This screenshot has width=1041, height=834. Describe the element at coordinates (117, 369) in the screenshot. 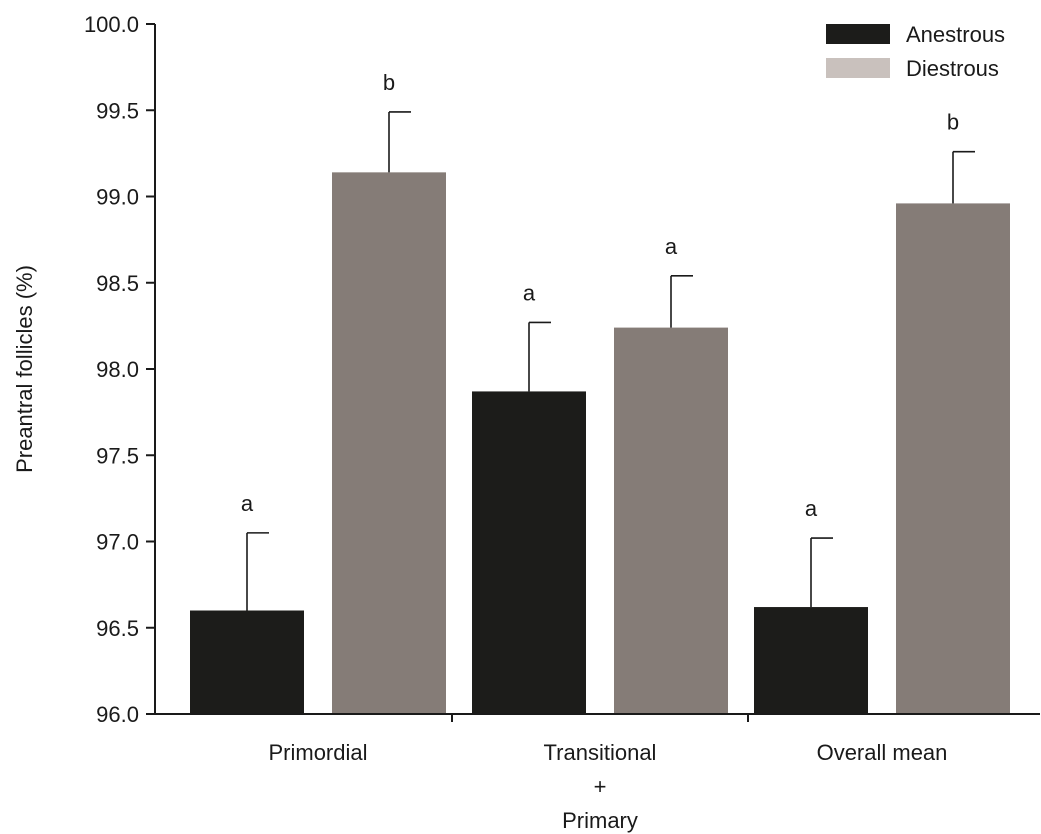

I see `y-tick-label: 98.0` at that location.